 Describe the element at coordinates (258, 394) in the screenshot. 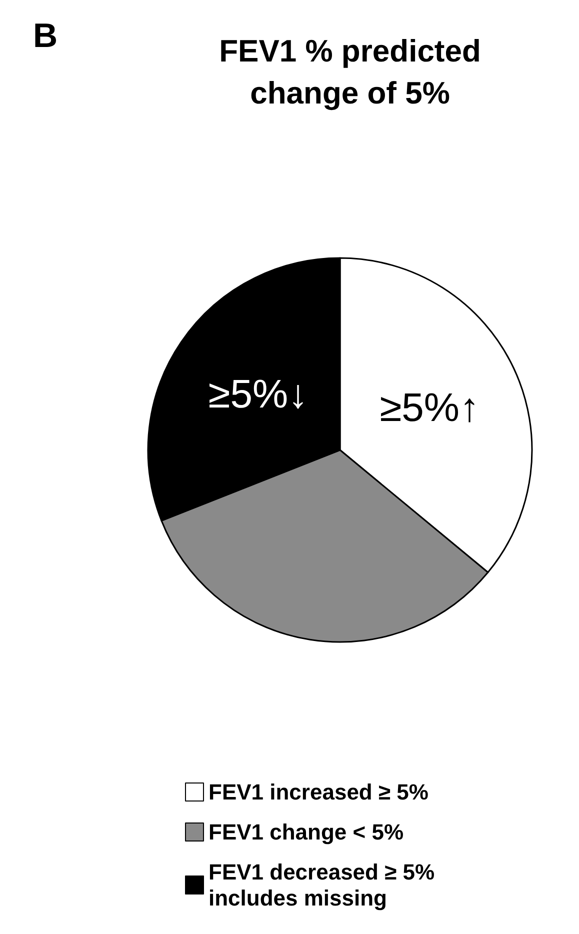

I see `data-label: ≥5%↓` at that location.